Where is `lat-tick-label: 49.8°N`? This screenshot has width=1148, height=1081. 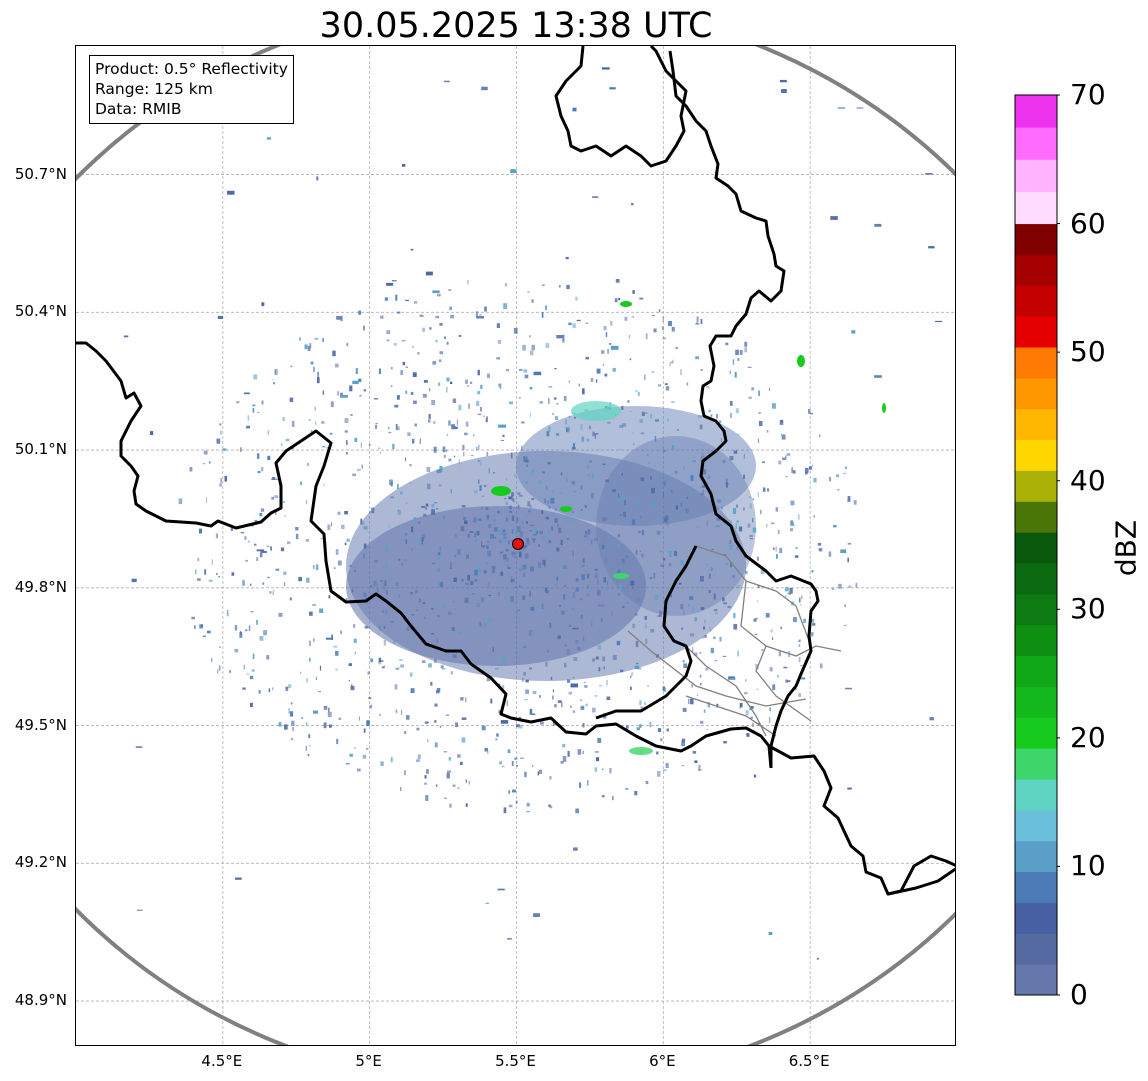
lat-tick-label: 49.8°N is located at coordinates (40, 586).